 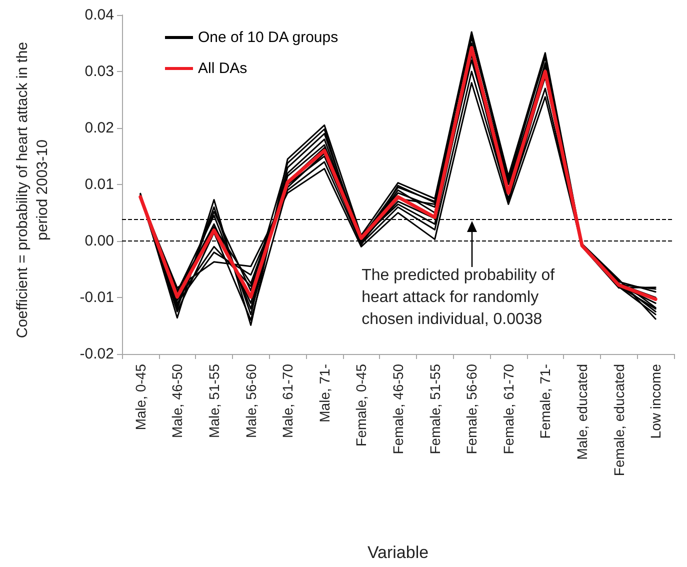 I want to click on y-tick-label: 0.03, so click(x=99, y=71).